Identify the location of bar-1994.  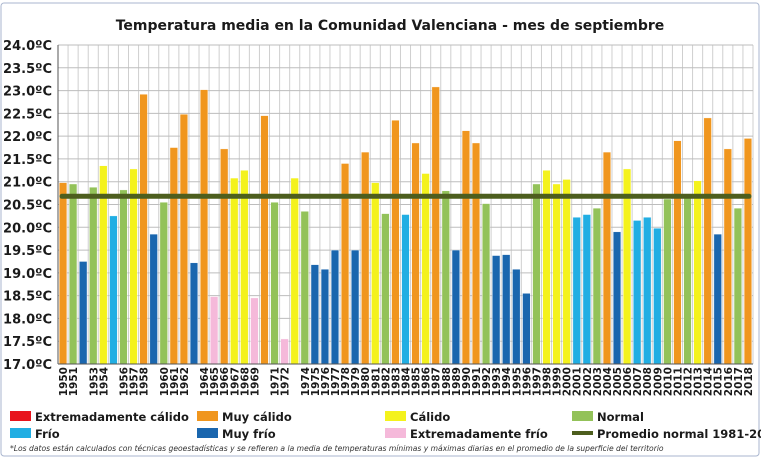
(506, 309).